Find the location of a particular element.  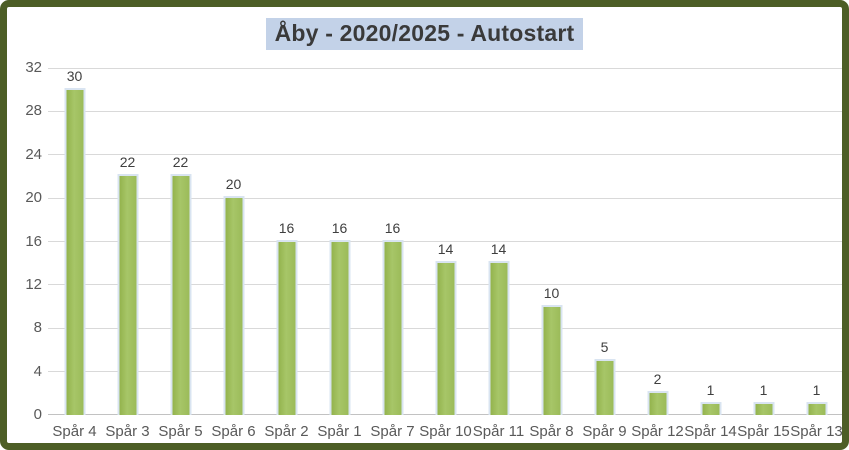

ytick-label: 16 is located at coordinates (33, 241).